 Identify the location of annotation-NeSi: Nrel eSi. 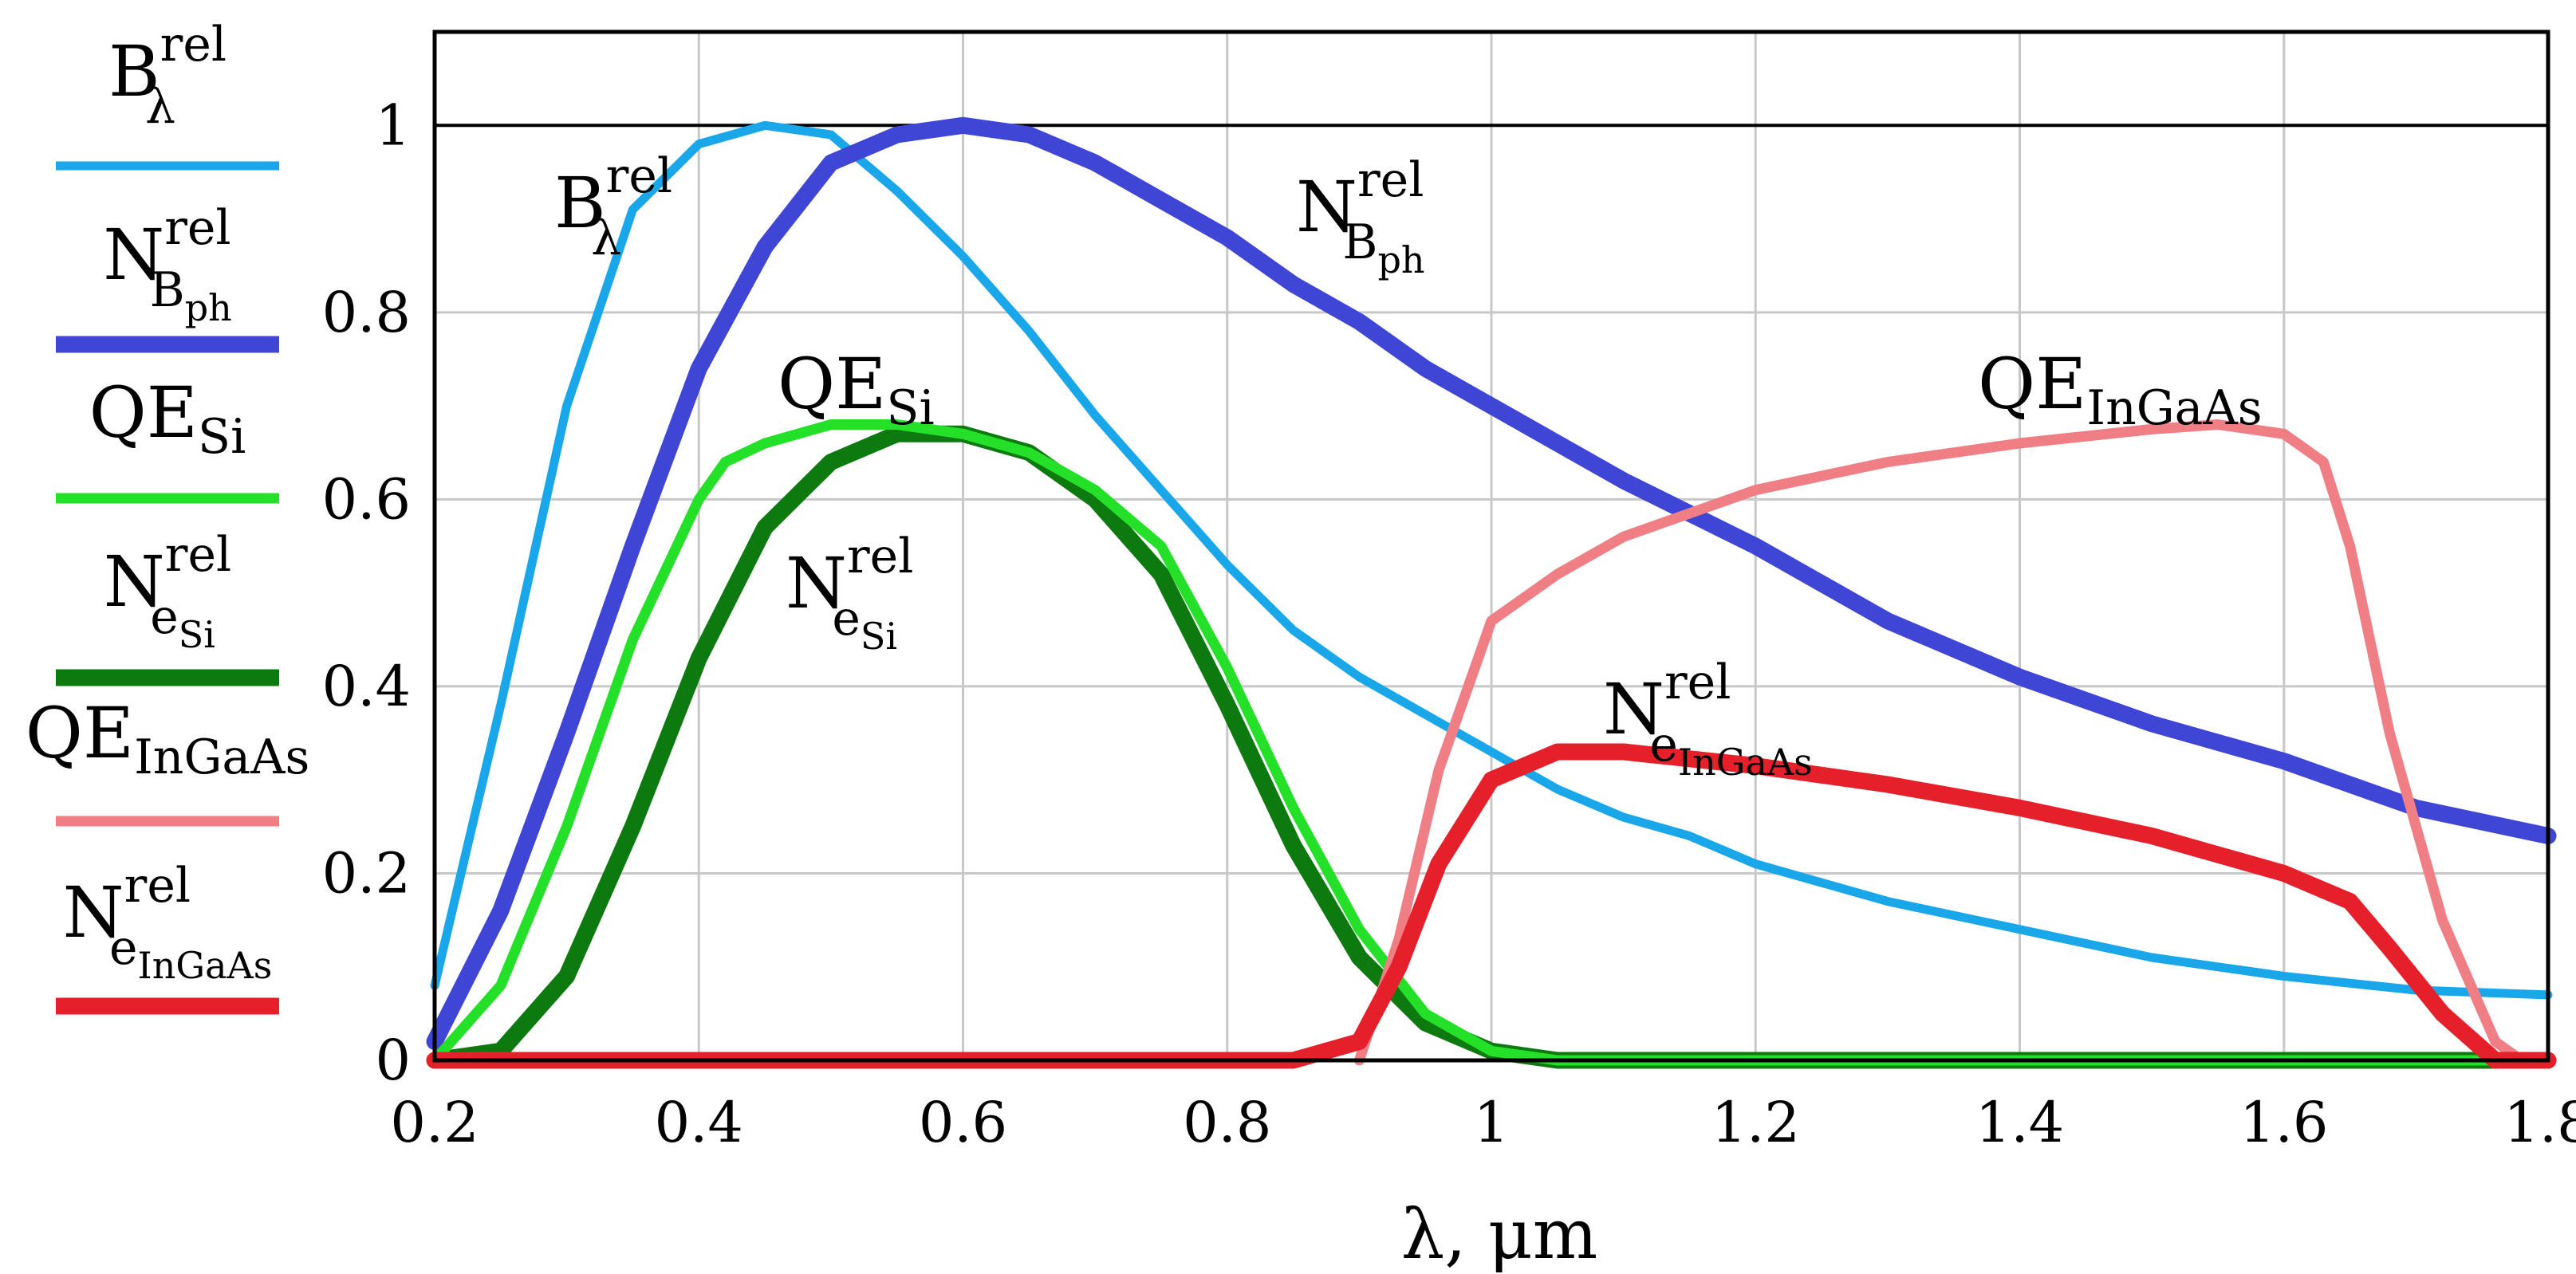
(849, 593).